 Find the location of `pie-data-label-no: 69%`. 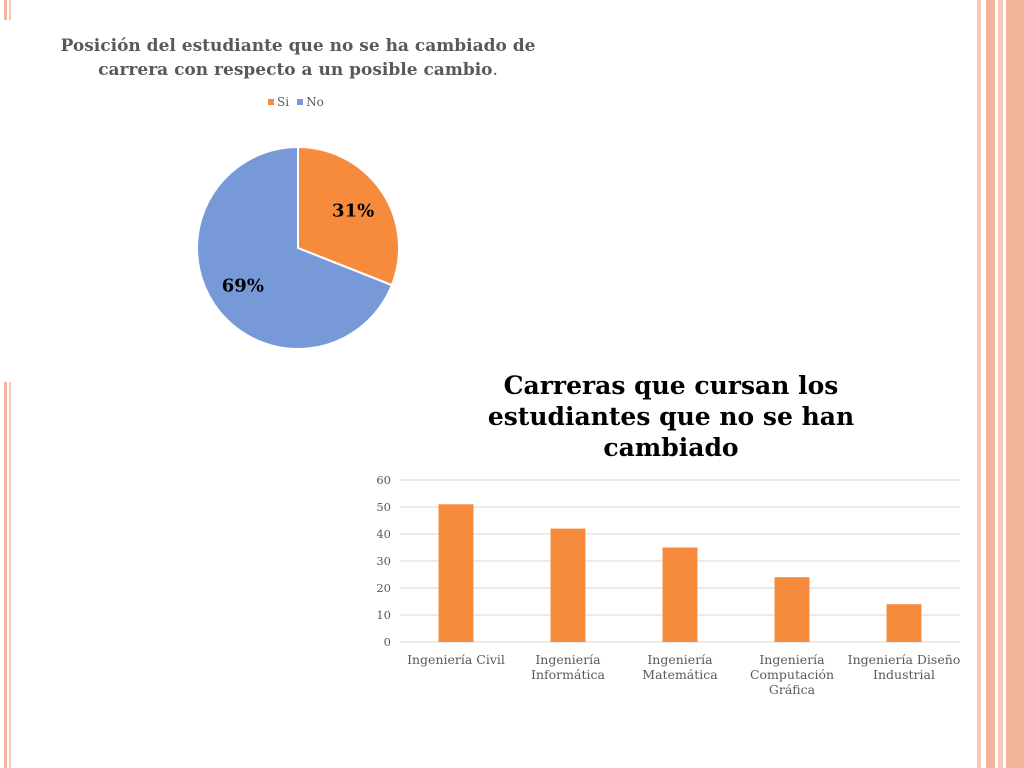

pie-data-label-no: 69% is located at coordinates (243, 285).